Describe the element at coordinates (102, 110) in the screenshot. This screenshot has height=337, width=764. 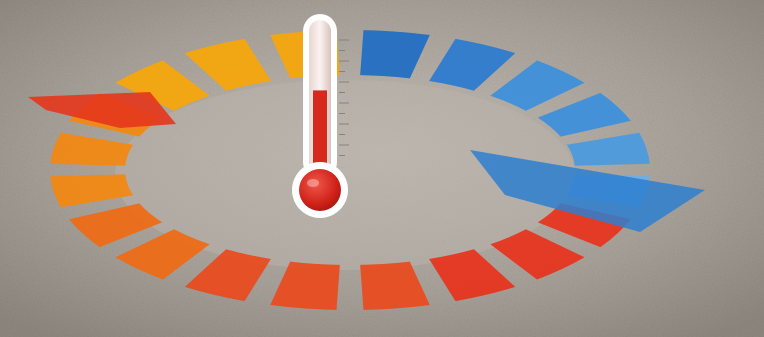
I see `warm-arrow` at that location.